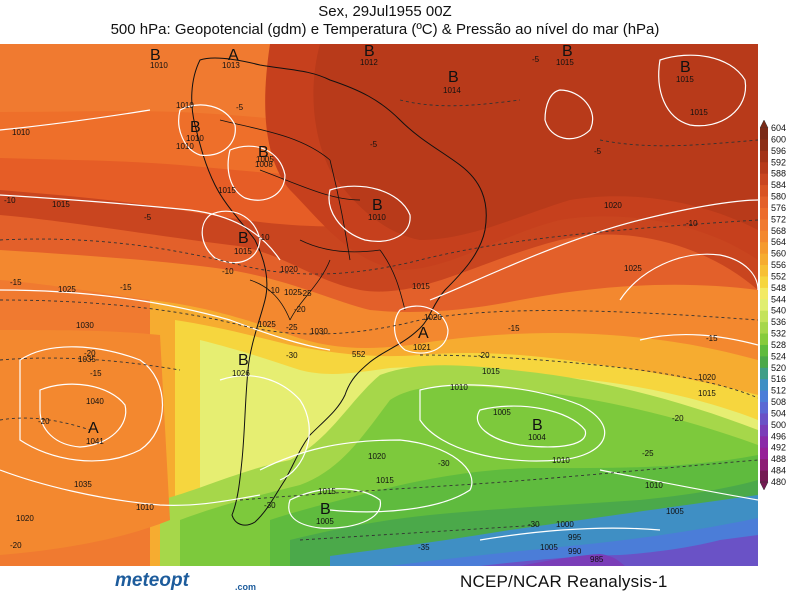  What do you see at coordinates (241, 373) in the screenshot?
I see `center-value: 1026` at bounding box center [241, 373].